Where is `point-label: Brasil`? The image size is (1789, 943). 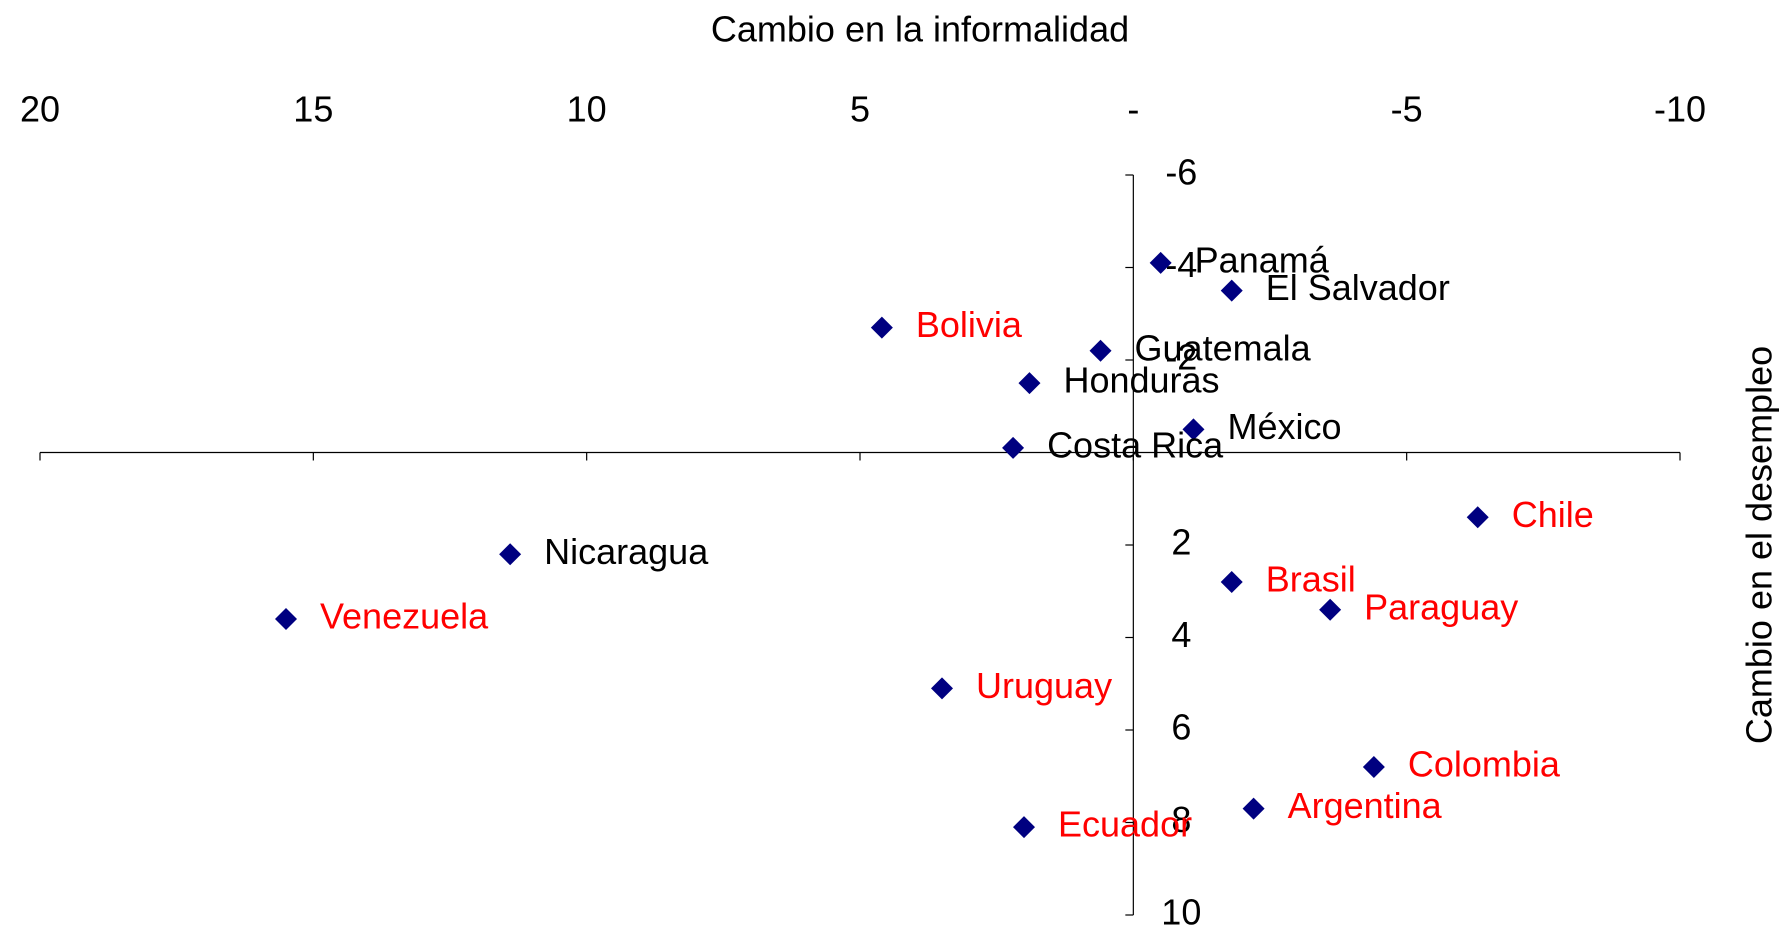 point-label: Brasil is located at coordinates (1311, 579).